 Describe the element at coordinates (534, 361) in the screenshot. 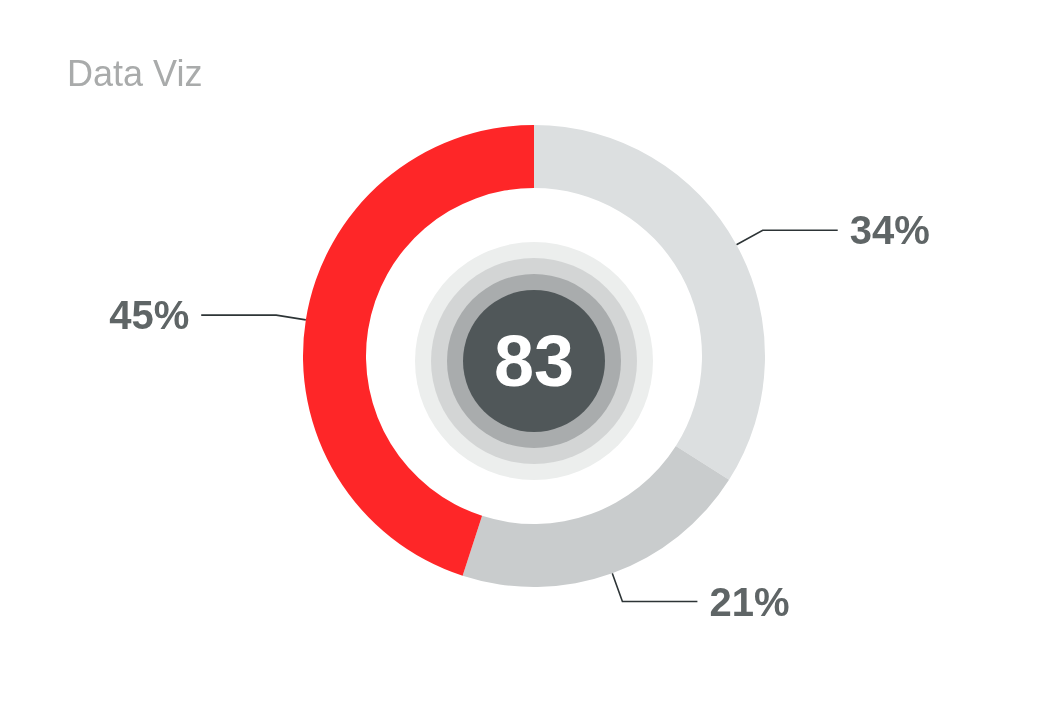

I see `text: 83` at that location.